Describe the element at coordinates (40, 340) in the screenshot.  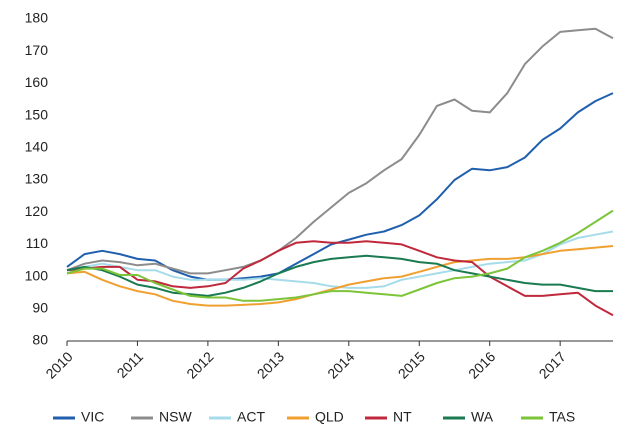
I see `y-tick-label: 80` at that location.